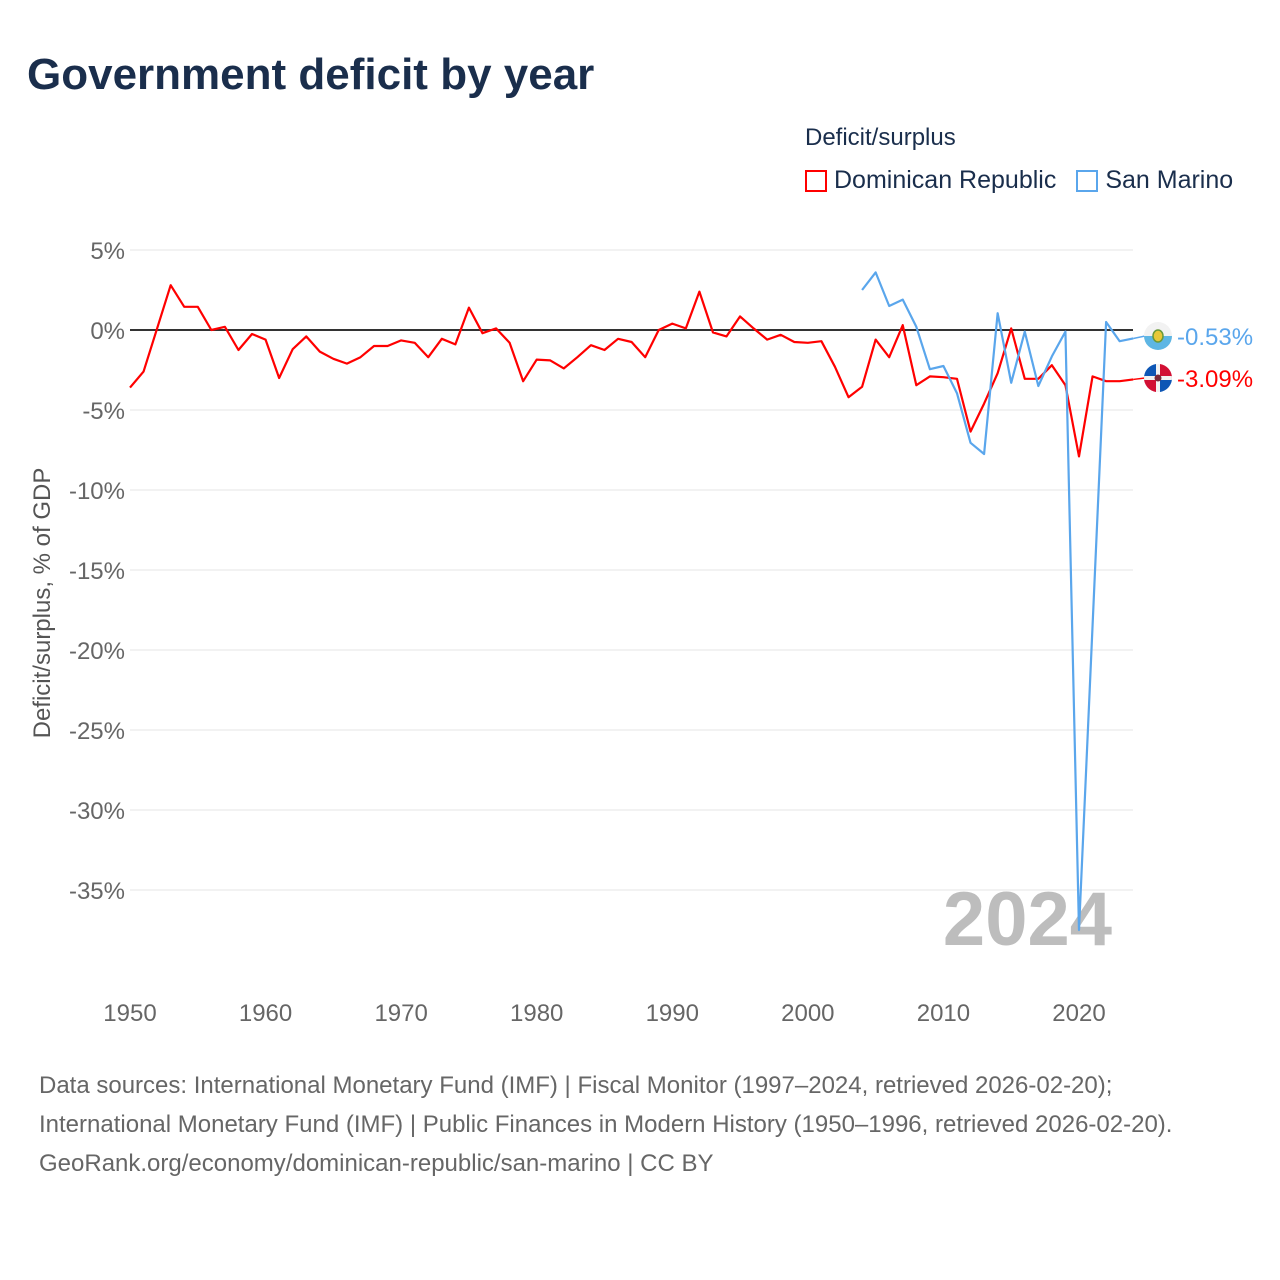 The width and height of the screenshot is (1280, 1280). Describe the element at coordinates (1215, 337) in the screenshot. I see `end-value-label: -0.53%` at that location.